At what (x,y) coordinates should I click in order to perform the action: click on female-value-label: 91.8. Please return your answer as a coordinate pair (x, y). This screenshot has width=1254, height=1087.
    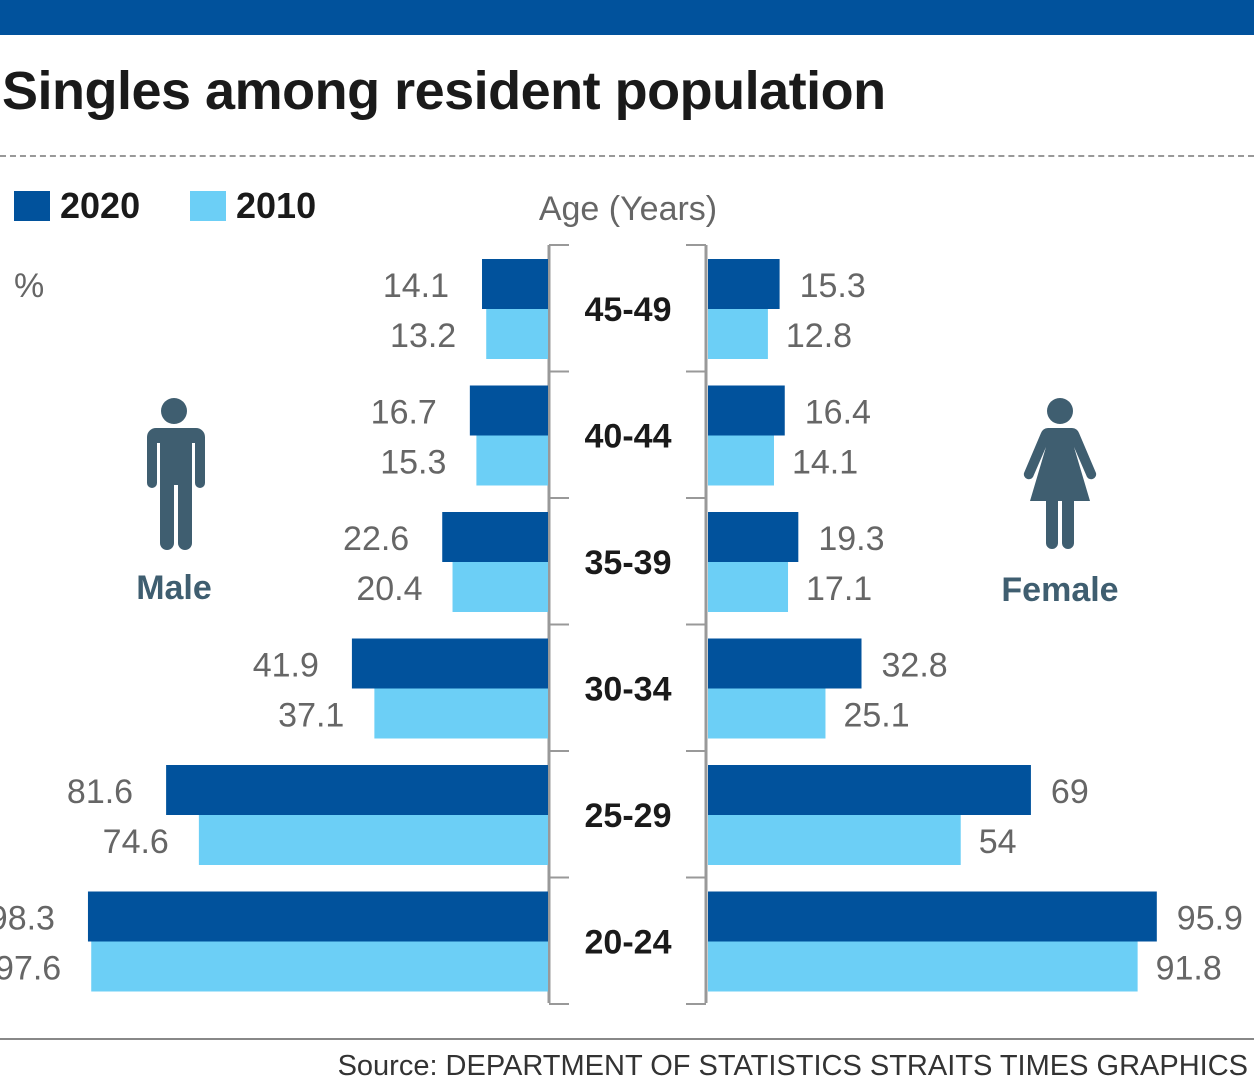
    Looking at the image, I should click on (1189, 969).